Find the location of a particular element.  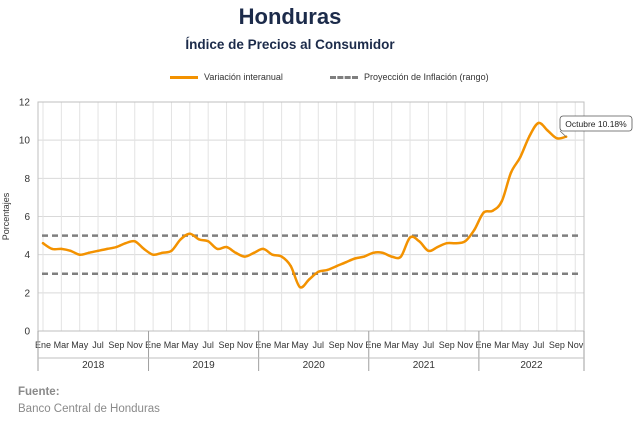

y-axis-label: Porcentajes is located at coordinates (6, 216).